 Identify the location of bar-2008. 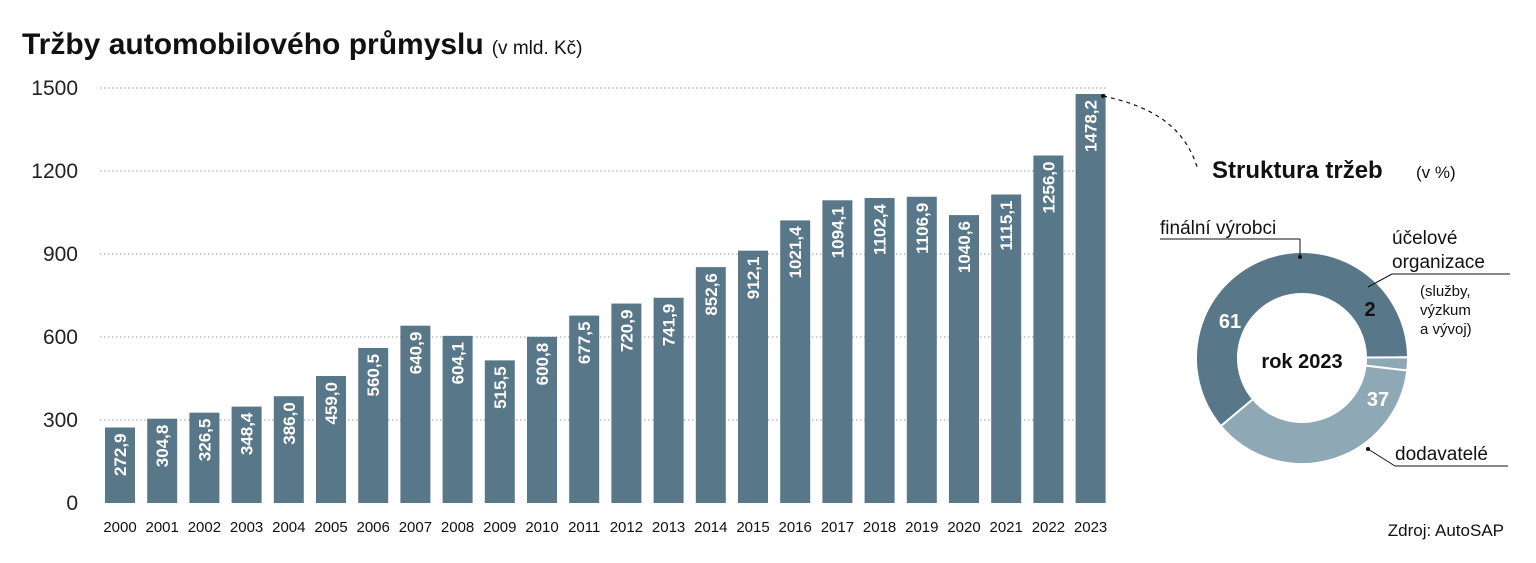
(457, 419).